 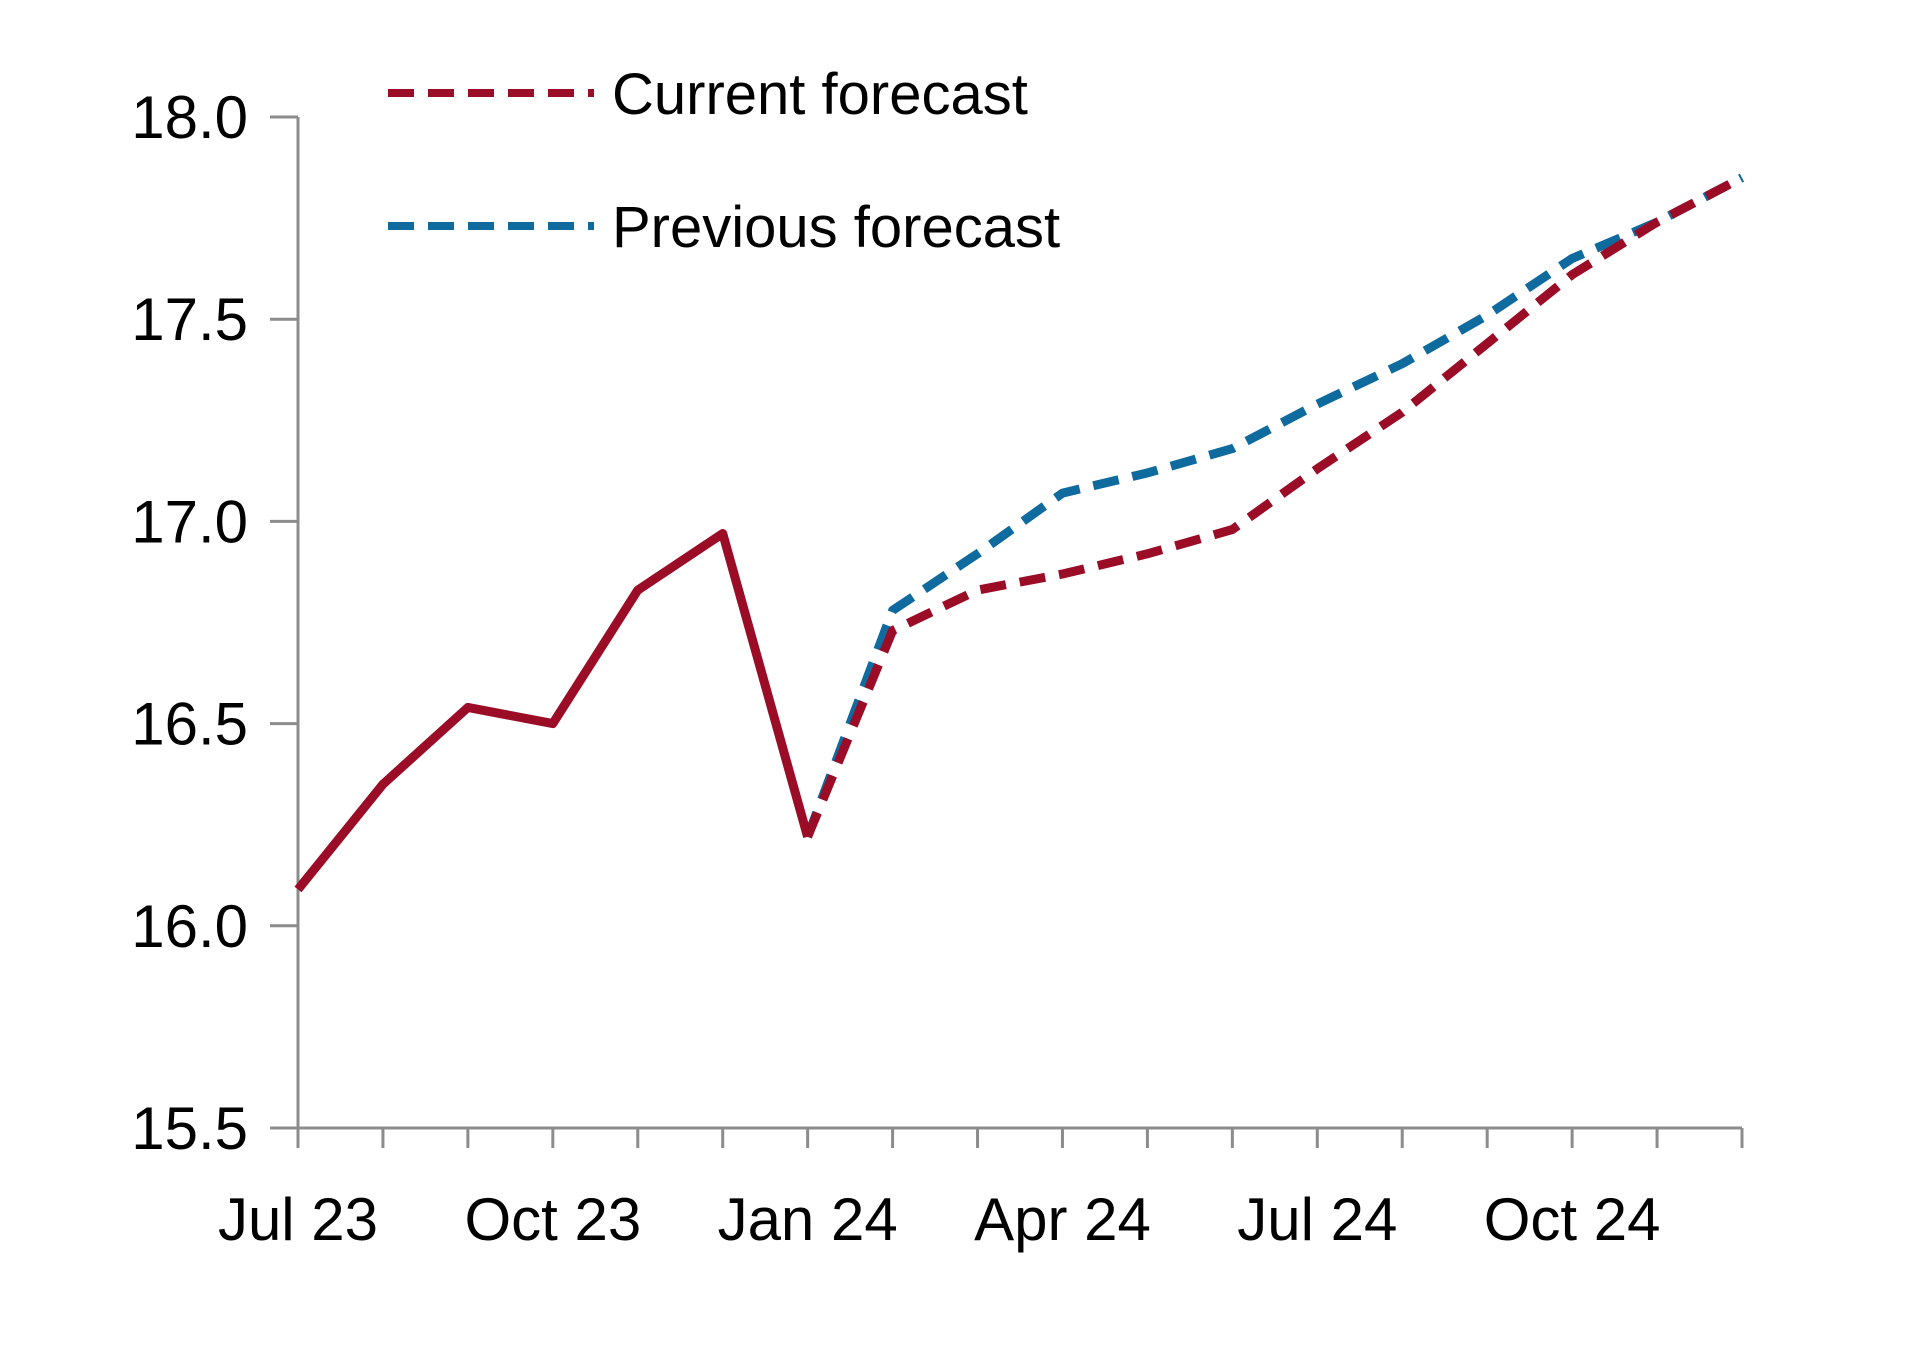 What do you see at coordinates (836, 227) in the screenshot?
I see `legend-label-previous-forecast: Previous forecast` at bounding box center [836, 227].